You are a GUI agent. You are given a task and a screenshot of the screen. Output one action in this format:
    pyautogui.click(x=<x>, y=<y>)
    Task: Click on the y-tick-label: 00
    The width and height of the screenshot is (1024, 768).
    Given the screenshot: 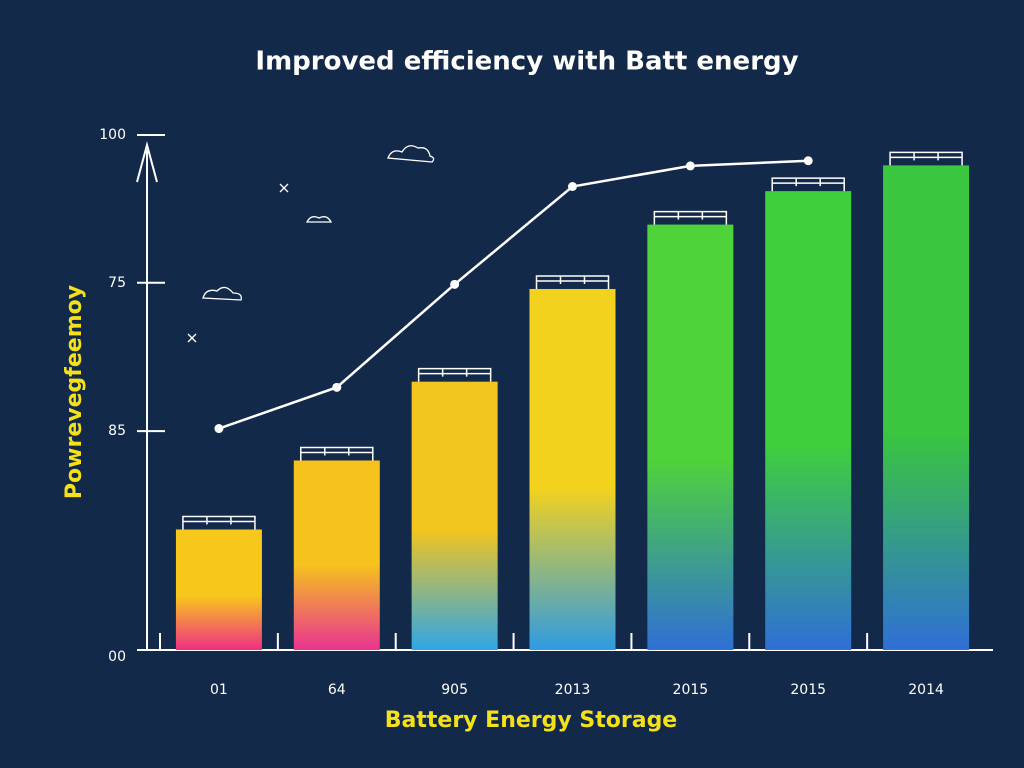 What is the action you would take?
    pyautogui.click(x=117, y=657)
    